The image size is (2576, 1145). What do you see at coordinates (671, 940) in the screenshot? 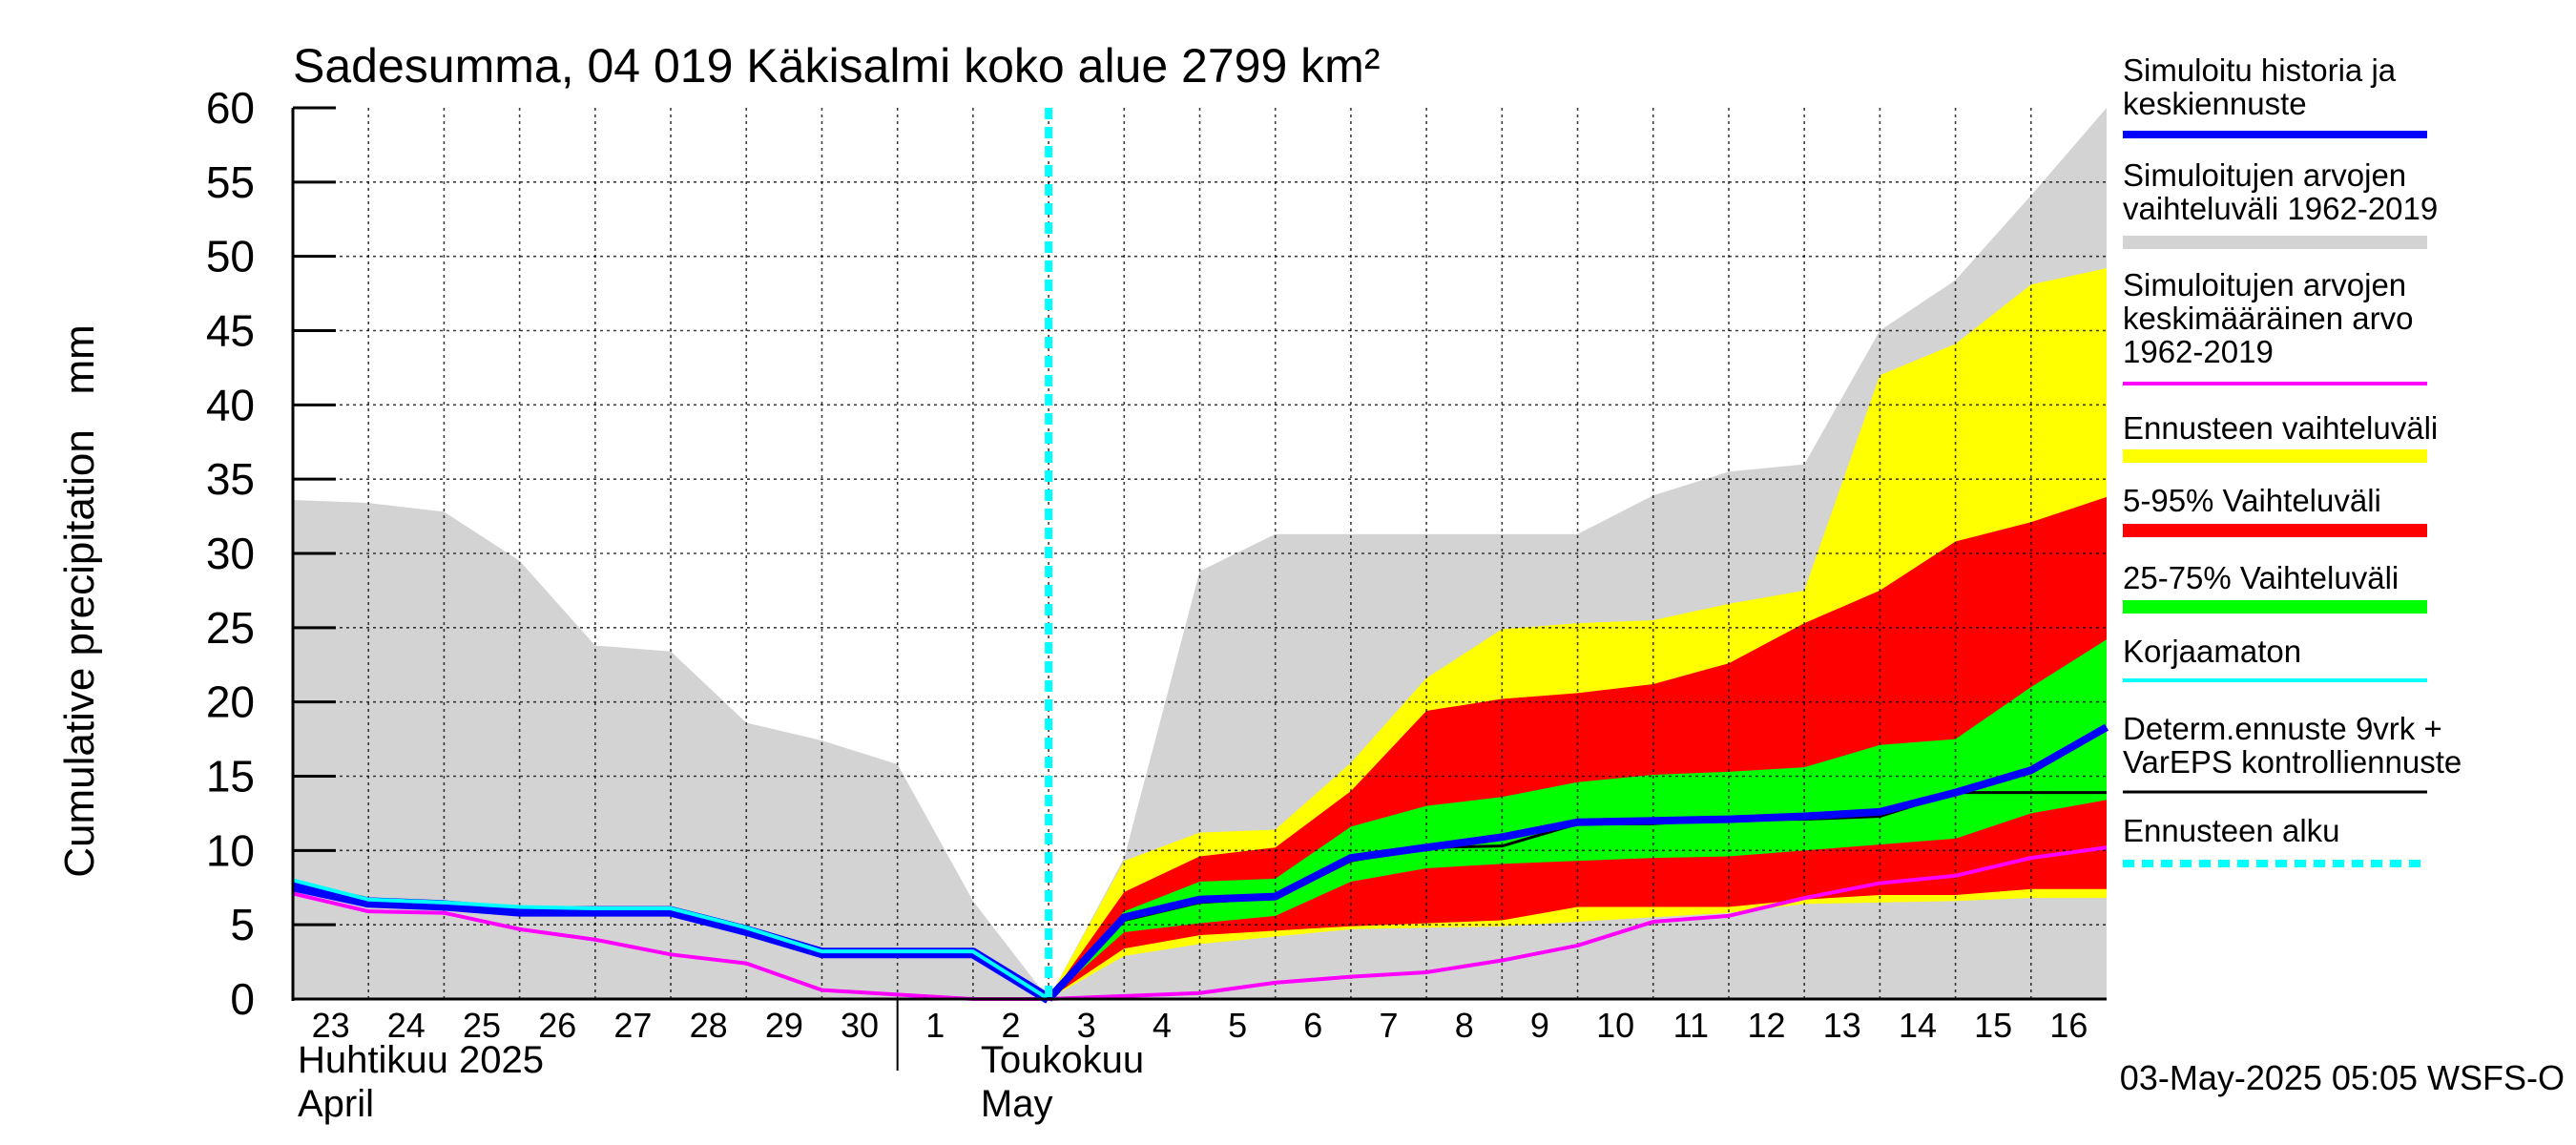
I see `line-korjaamaton` at bounding box center [671, 940].